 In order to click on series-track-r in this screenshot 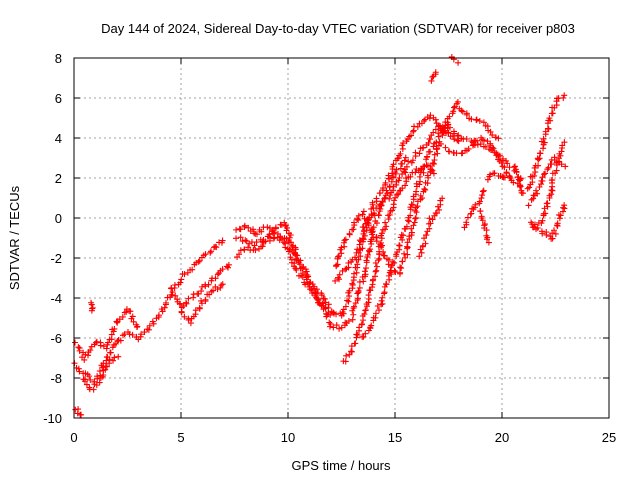, I will do `click(455, 59)`.